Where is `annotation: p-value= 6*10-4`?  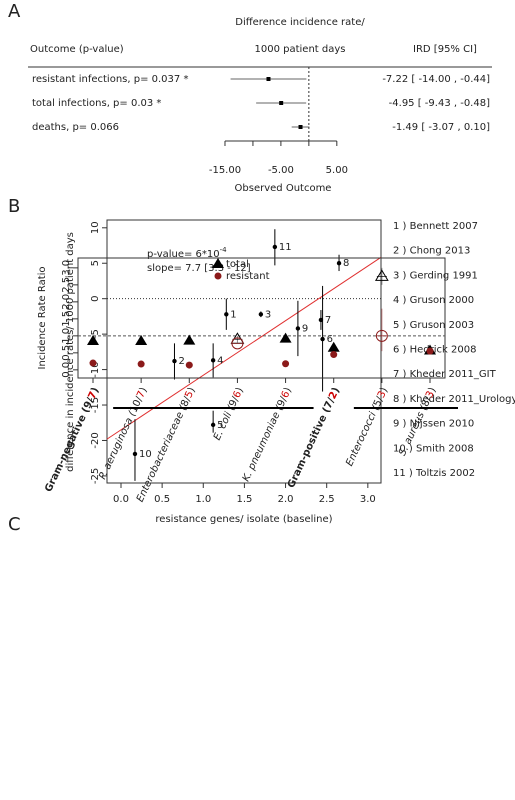
annotation: p-value= 6*10-4 is located at coordinates (187, 253).